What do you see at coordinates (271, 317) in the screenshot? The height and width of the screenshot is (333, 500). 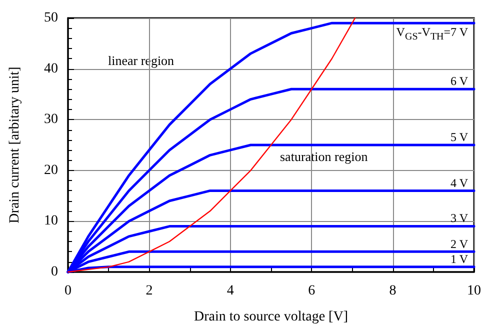 I see `x-axis-title: Drain to source voltage [V]` at bounding box center [271, 317].